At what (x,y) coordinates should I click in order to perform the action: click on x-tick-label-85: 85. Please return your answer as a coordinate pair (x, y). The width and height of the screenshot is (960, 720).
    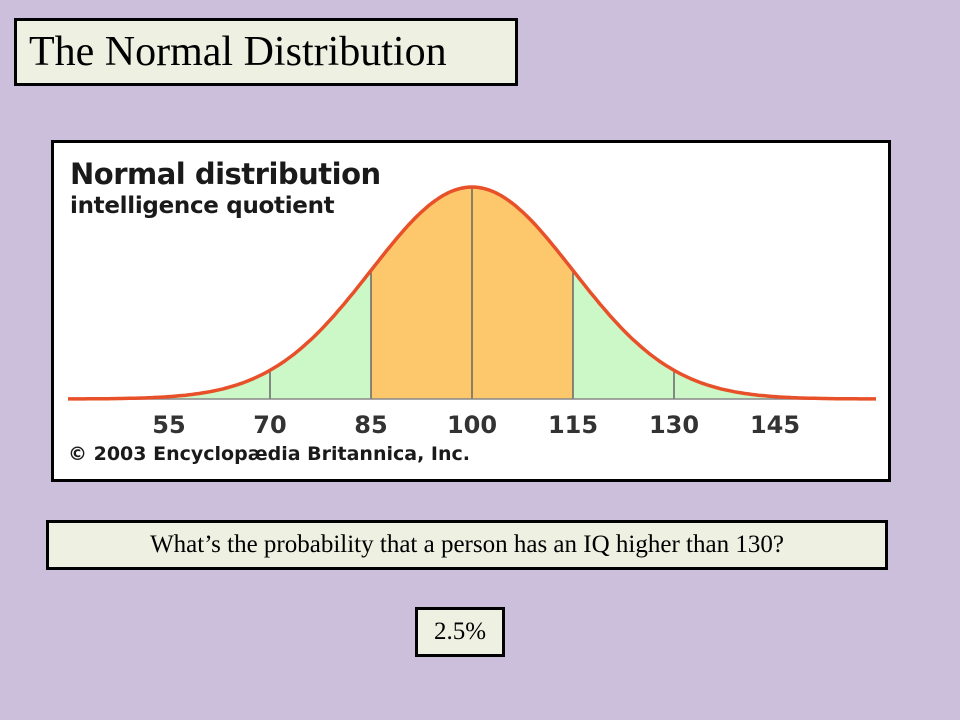
    Looking at the image, I should click on (370, 425).